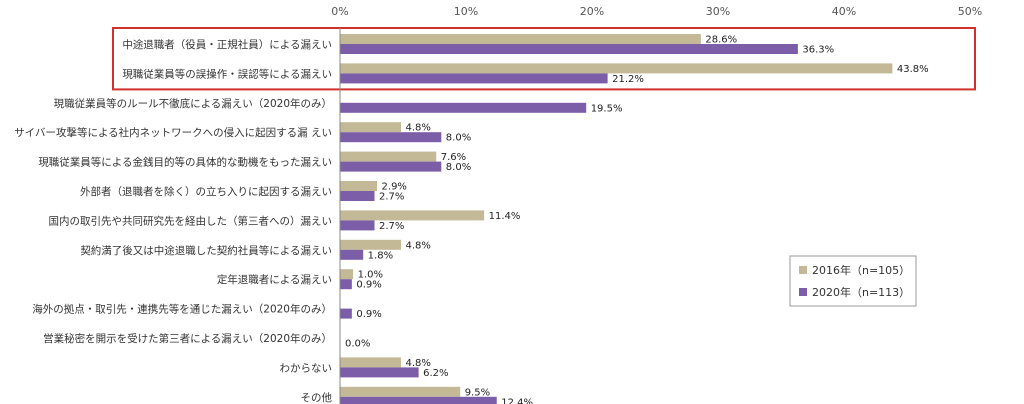 The image size is (1024, 404). Describe the element at coordinates (182, 309) in the screenshot. I see `category-label: 海外の拠点・取引先・連携先等を通じた漏えい（2020年のみ）` at that location.